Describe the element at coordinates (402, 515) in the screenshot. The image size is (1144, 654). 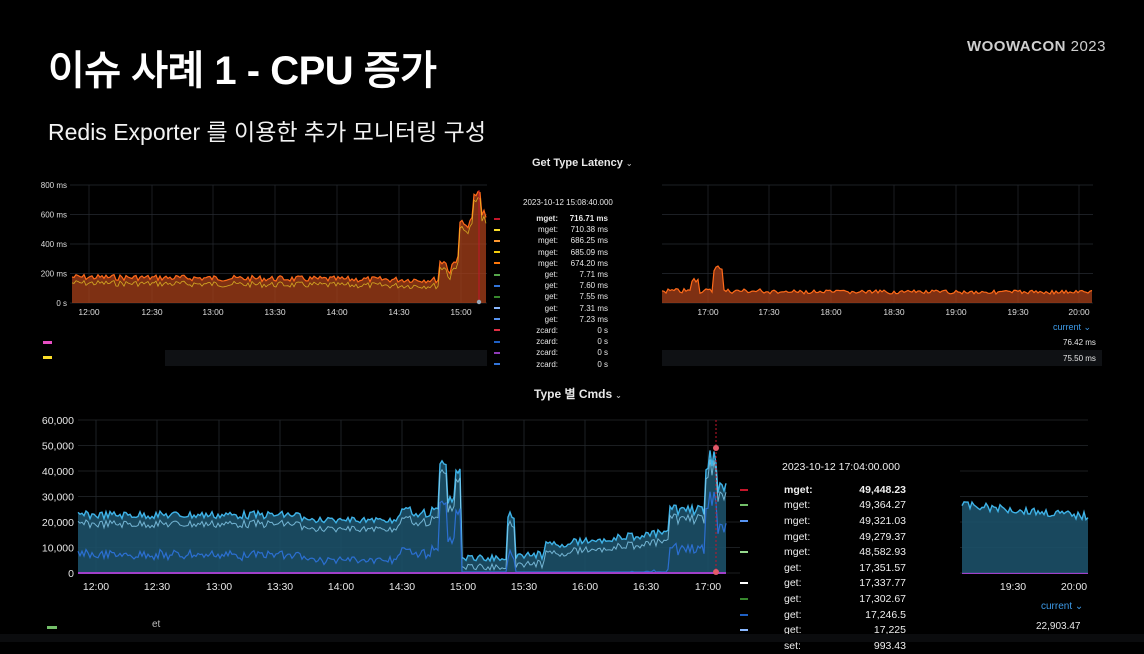
I see `cmds-series-line-mid` at that location.